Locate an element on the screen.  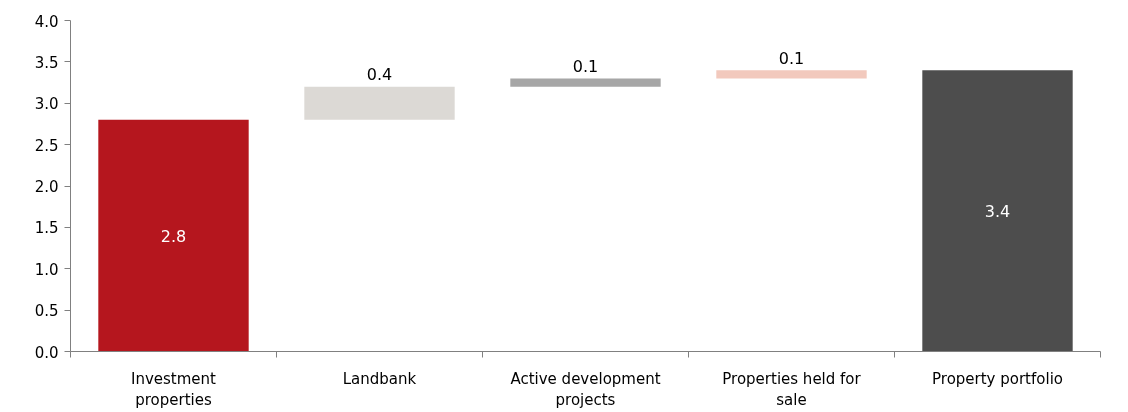
y-tick-label: 3.5 is located at coordinates (46, 62).